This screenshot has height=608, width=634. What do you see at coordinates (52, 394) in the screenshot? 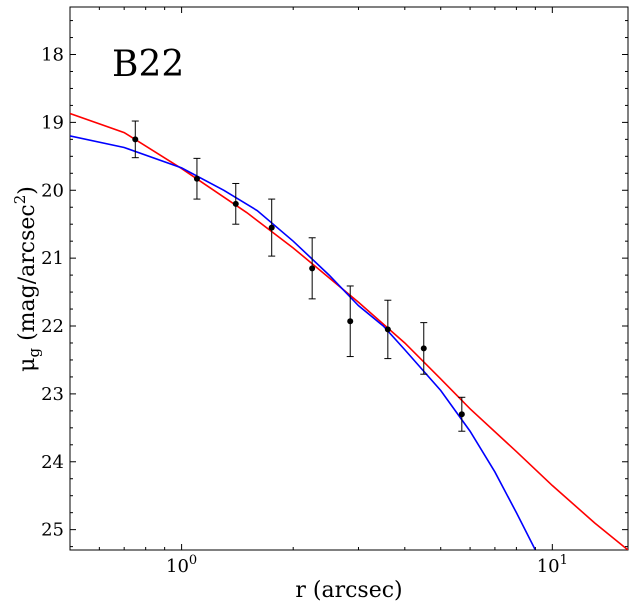
I see `y-tick-label: 23` at bounding box center [52, 394].